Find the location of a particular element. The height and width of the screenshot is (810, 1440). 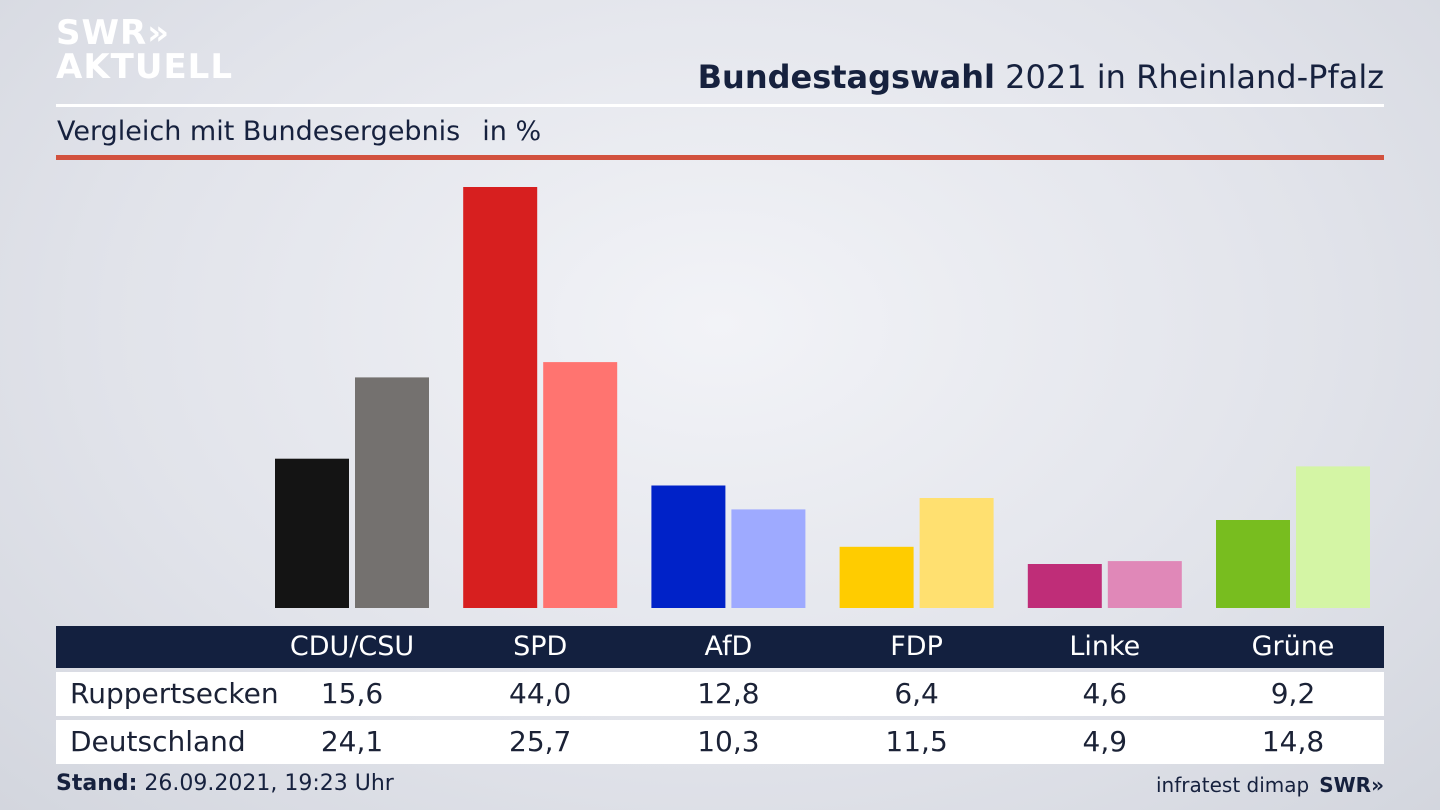

value-ruppertsecken-afd: 12,8 is located at coordinates (728, 693).